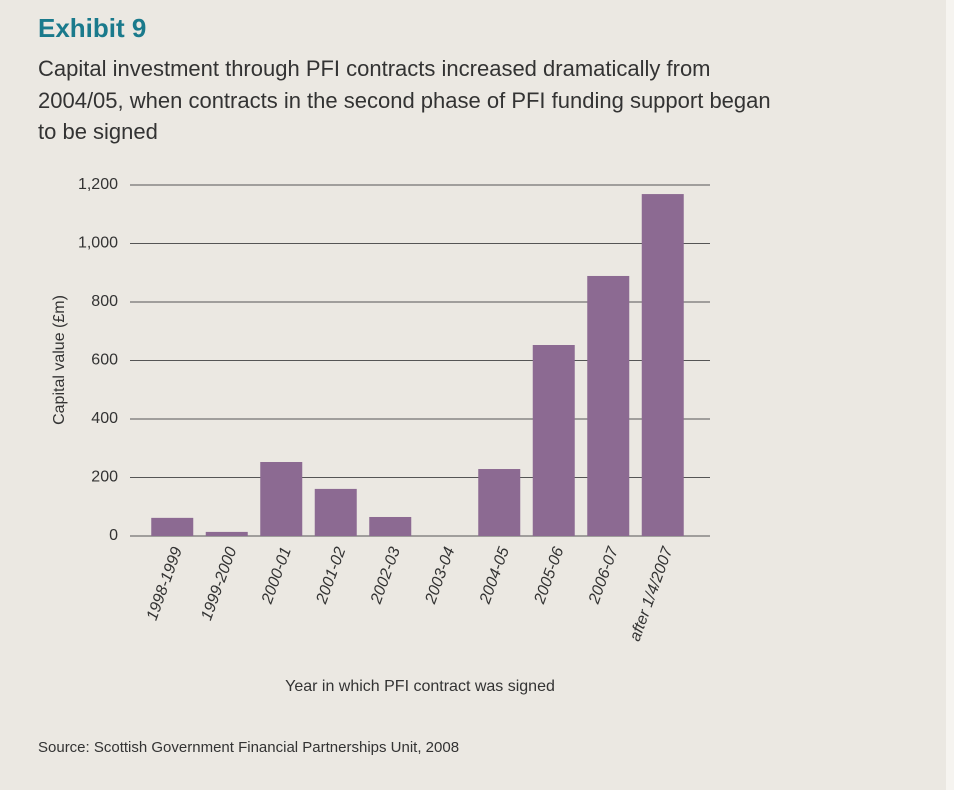 The width and height of the screenshot is (954, 790). Describe the element at coordinates (98, 131) in the screenshot. I see `subtitle: to be signed` at that location.